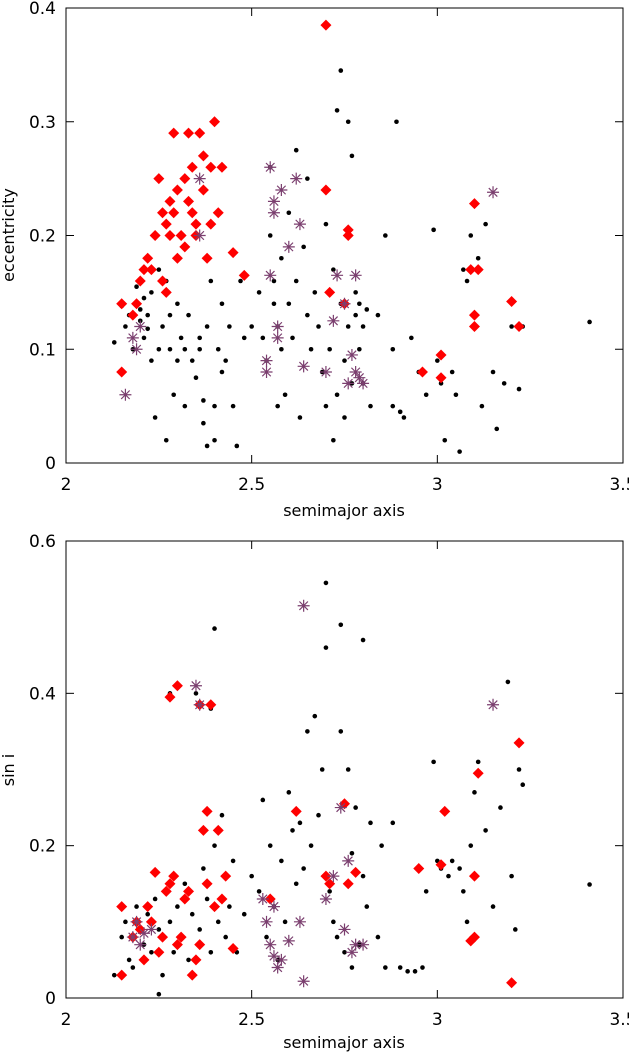  Describe the element at coordinates (344, 510) in the screenshot. I see `x-axis-label: semimajor axis` at that location.